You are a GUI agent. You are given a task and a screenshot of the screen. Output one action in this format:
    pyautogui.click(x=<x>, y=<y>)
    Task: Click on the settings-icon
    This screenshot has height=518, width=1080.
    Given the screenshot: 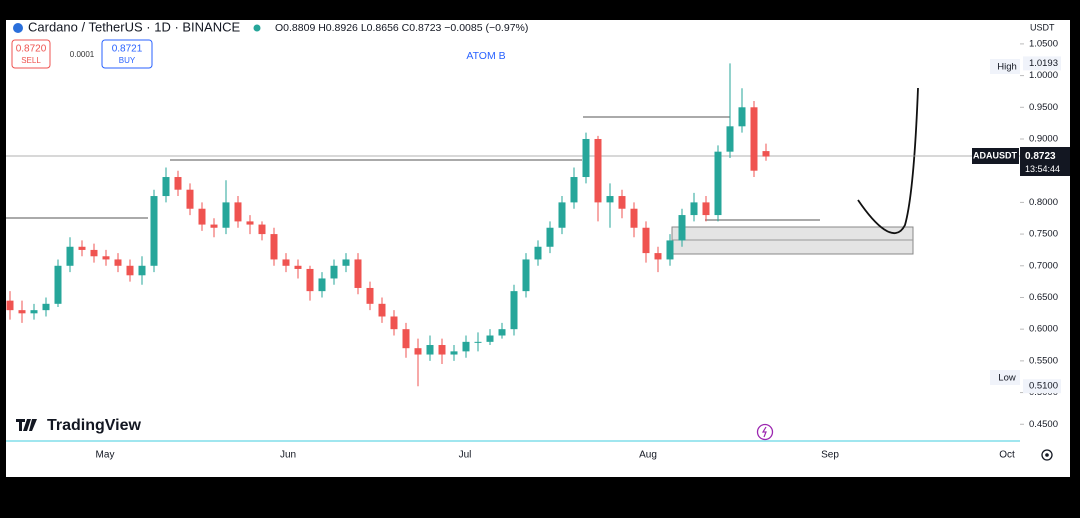 What is the action you would take?
    pyautogui.click(x=1047, y=455)
    